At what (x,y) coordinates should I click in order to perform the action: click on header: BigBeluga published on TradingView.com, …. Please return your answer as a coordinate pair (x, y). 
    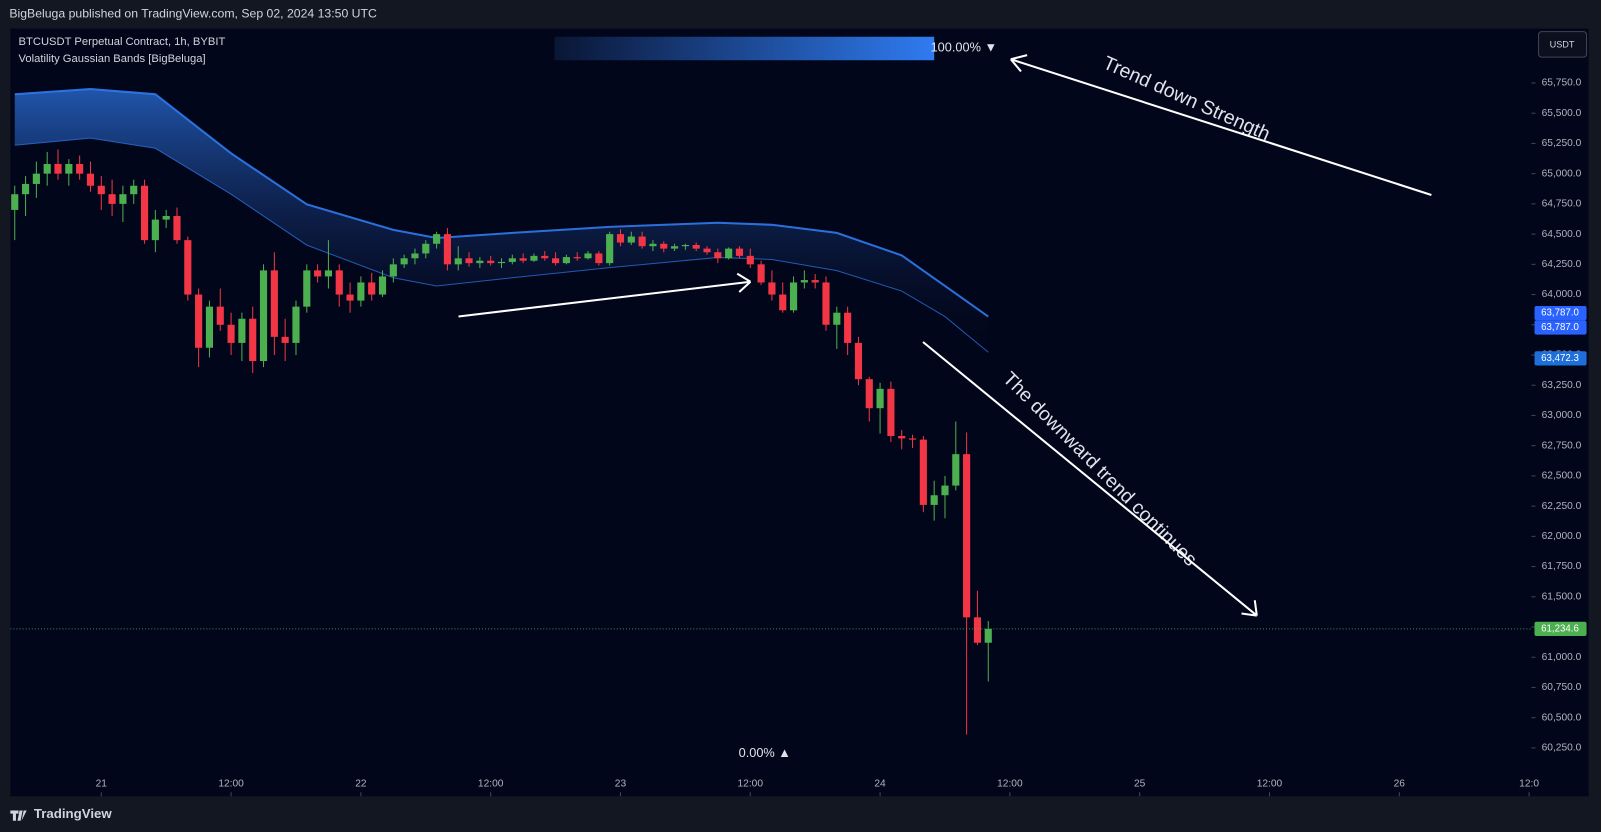
    Looking at the image, I should click on (193, 14).